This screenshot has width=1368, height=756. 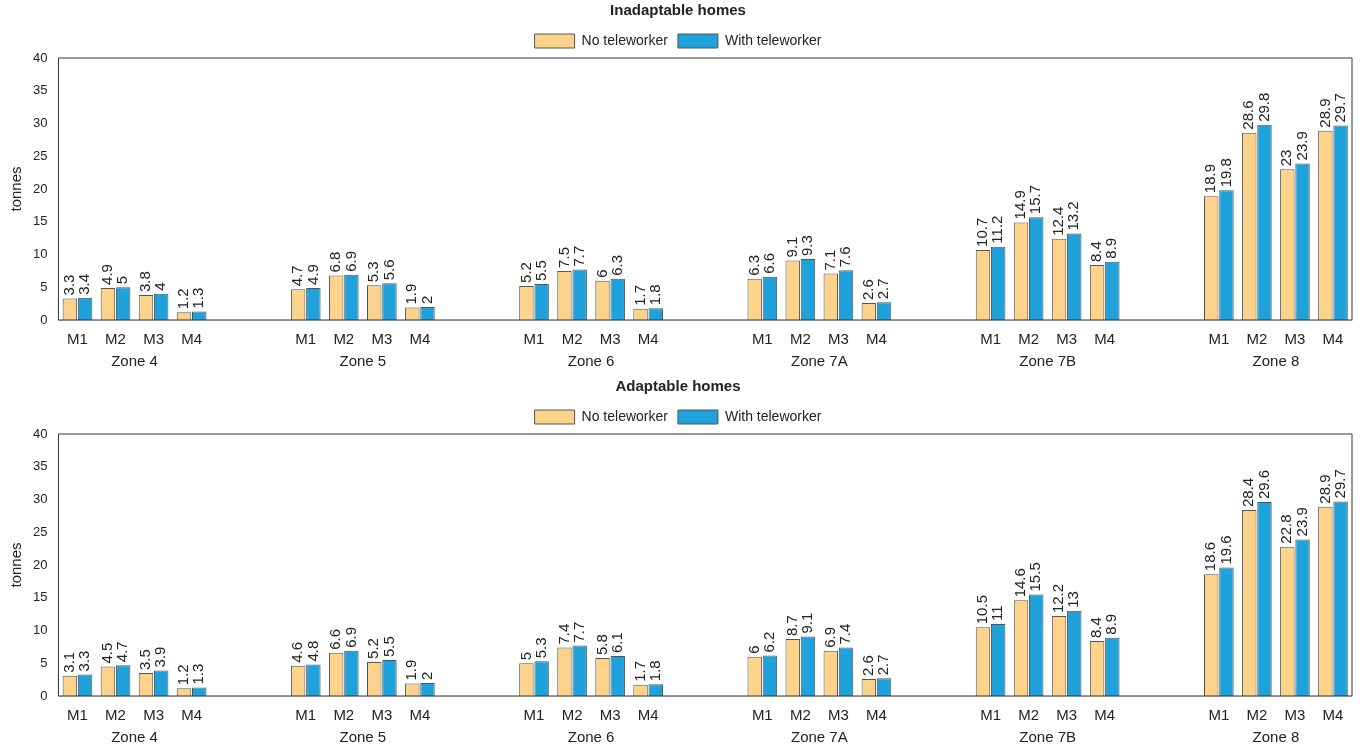 What do you see at coordinates (312, 651) in the screenshot?
I see `data-label: 4.8` at bounding box center [312, 651].